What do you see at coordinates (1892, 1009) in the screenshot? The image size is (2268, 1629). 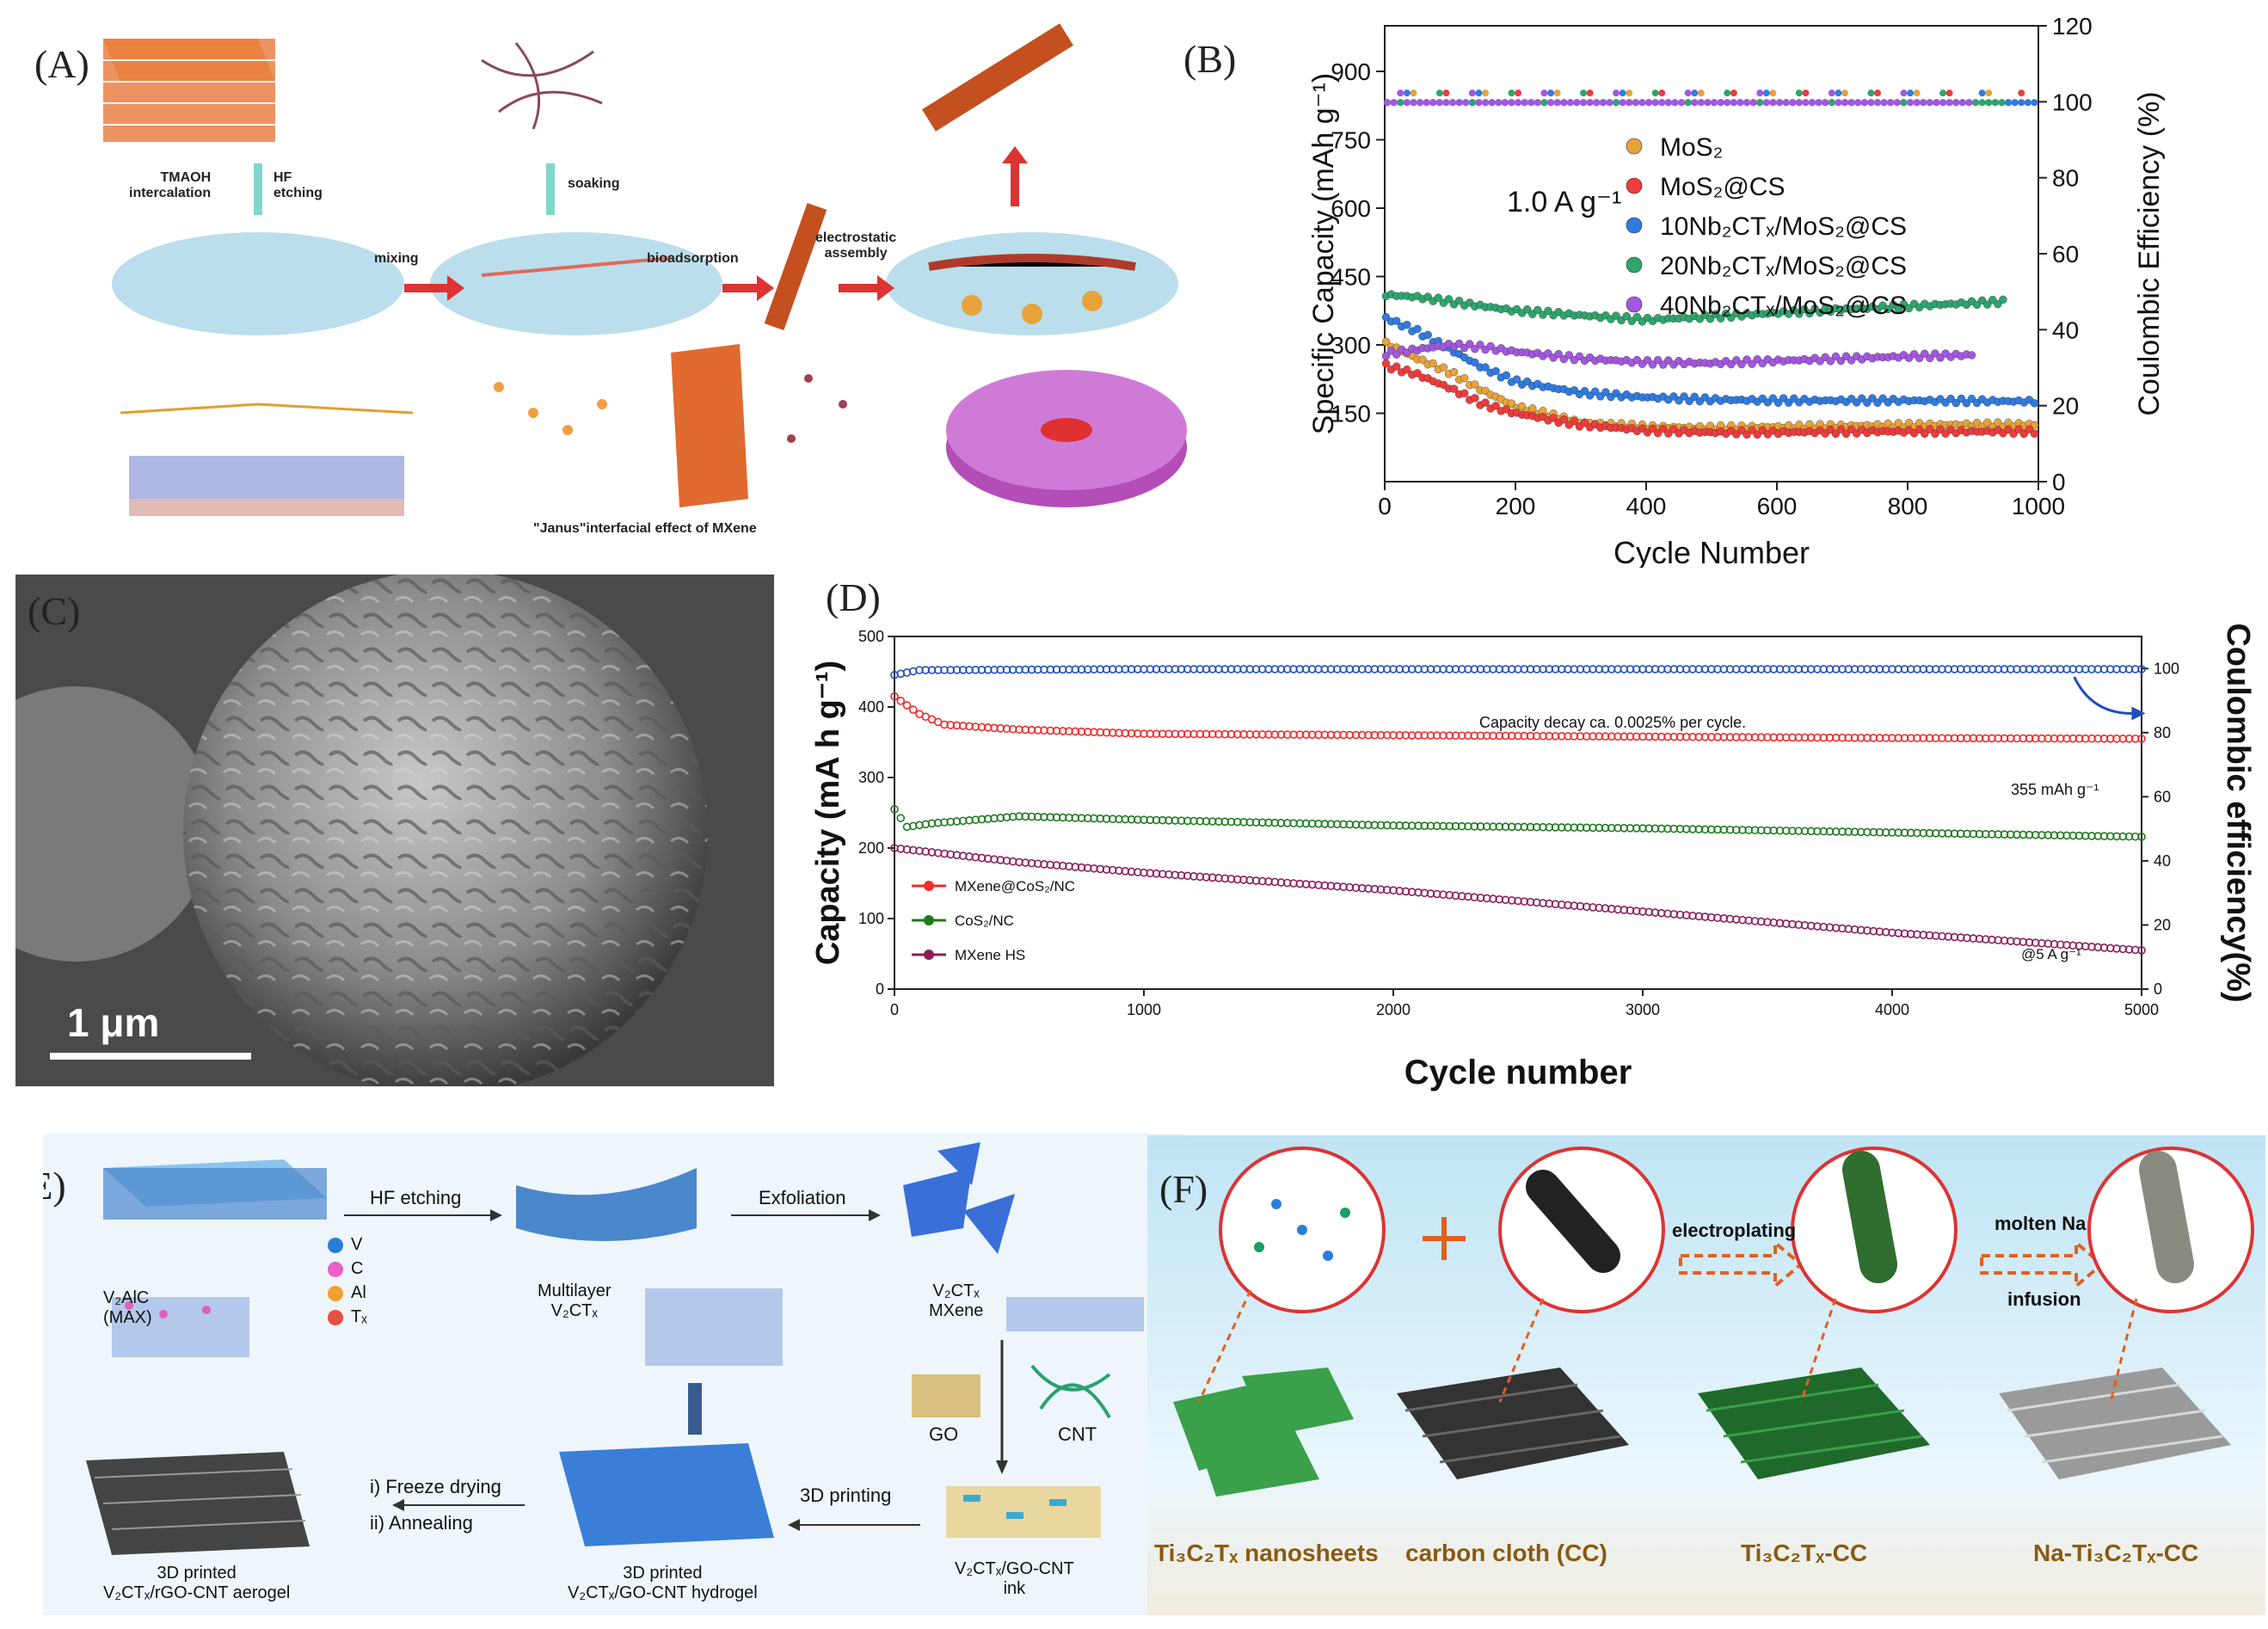 I see `x-tick-label: 4000` at bounding box center [1892, 1009].